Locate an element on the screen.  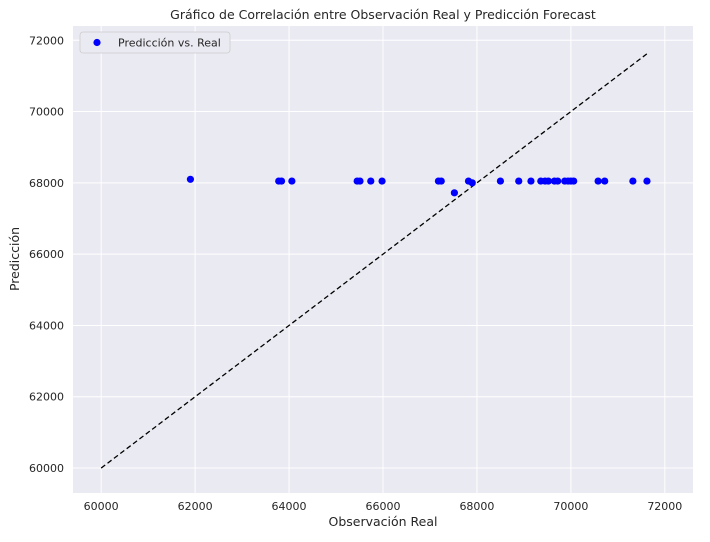
x-axis-label: Observación Real is located at coordinates (382, 521).